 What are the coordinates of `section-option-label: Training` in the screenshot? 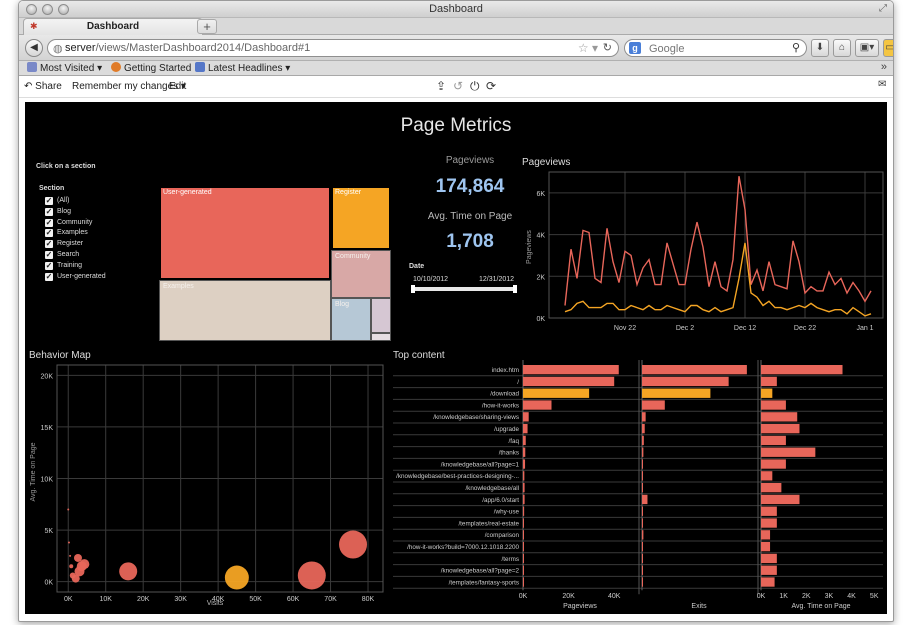 It's located at (70, 265).